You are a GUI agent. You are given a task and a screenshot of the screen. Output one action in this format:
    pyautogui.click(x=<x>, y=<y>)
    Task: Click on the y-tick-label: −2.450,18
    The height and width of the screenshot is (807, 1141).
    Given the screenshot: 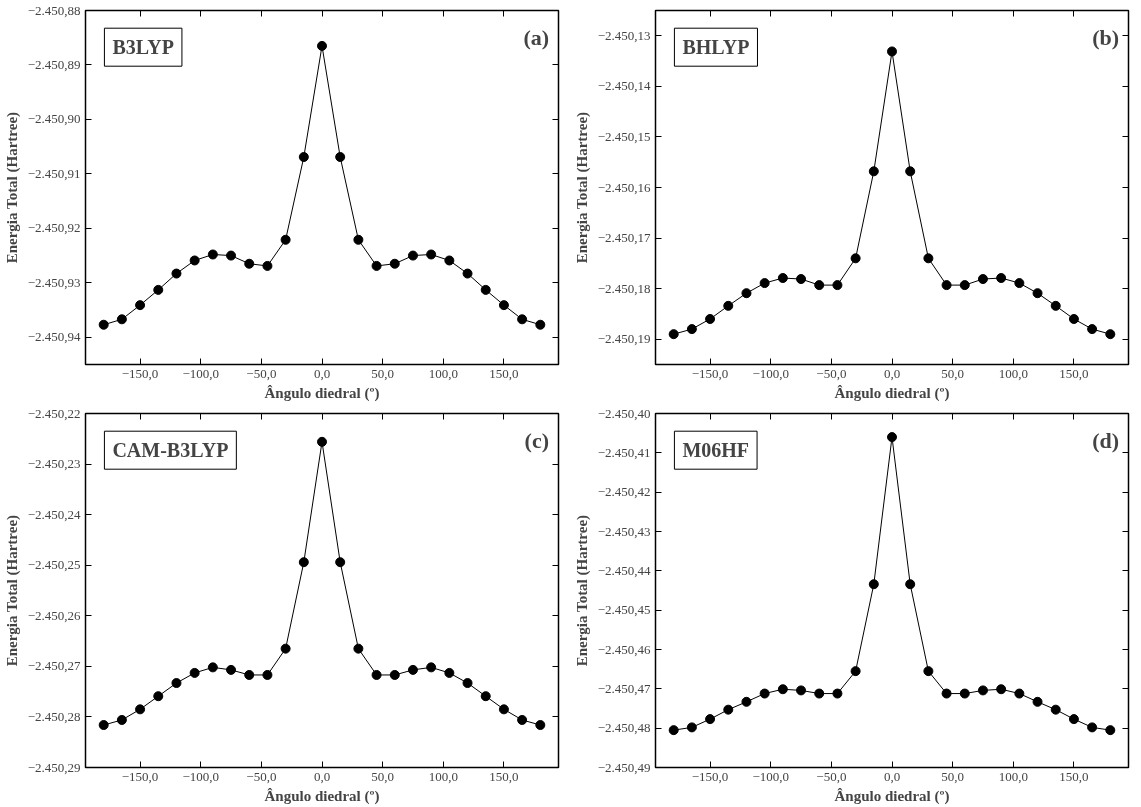 What is the action you would take?
    pyautogui.click(x=624, y=288)
    